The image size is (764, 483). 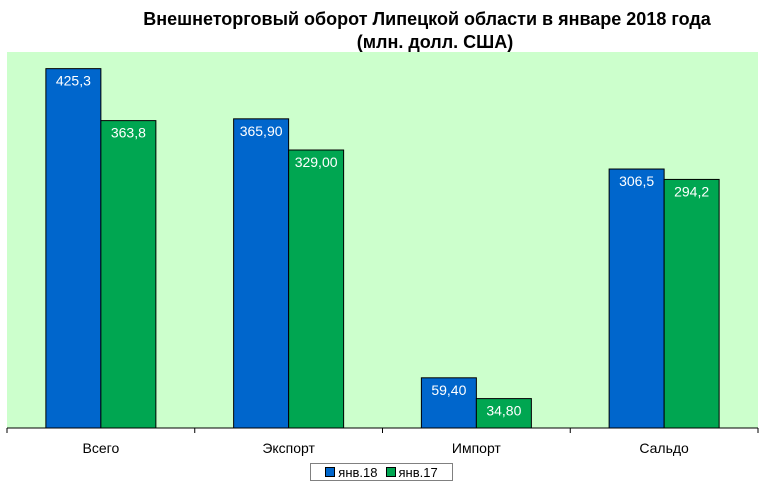 What do you see at coordinates (316, 289) in the screenshot?
I see `bar-Экспорт-янв.17` at bounding box center [316, 289].